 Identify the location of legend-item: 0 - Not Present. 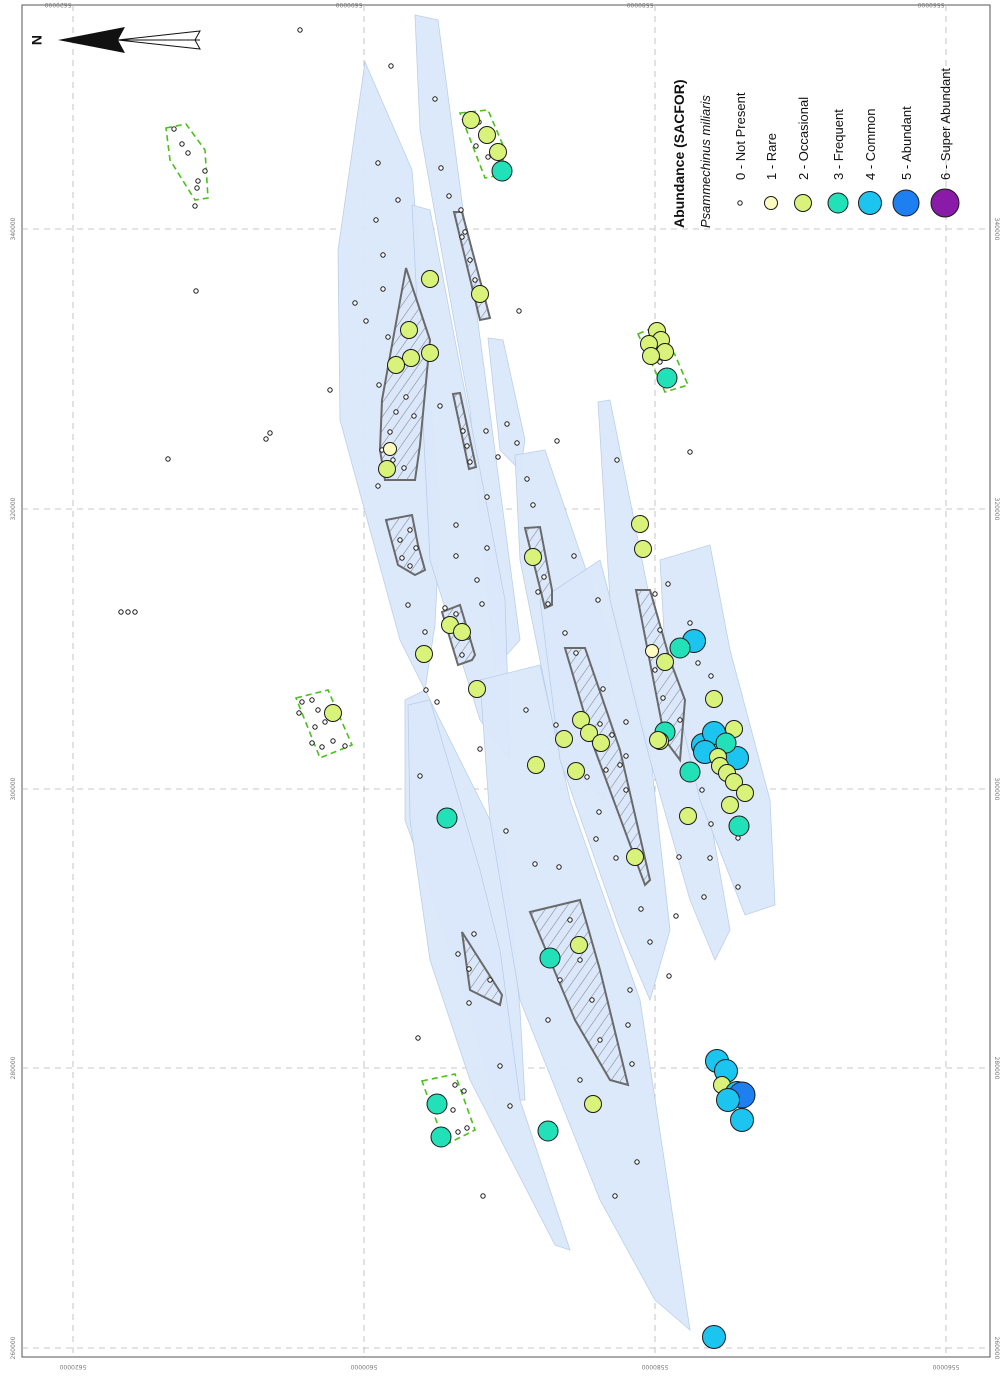
(740, 149).